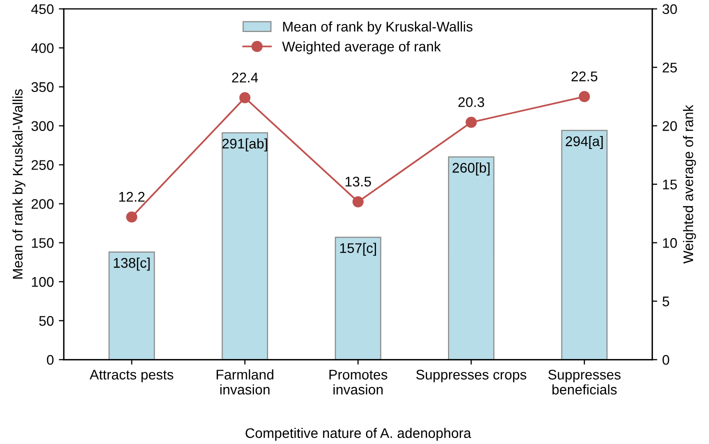 This screenshot has height=444, width=709. I want to click on data-label: 291[ab], so click(245, 145).